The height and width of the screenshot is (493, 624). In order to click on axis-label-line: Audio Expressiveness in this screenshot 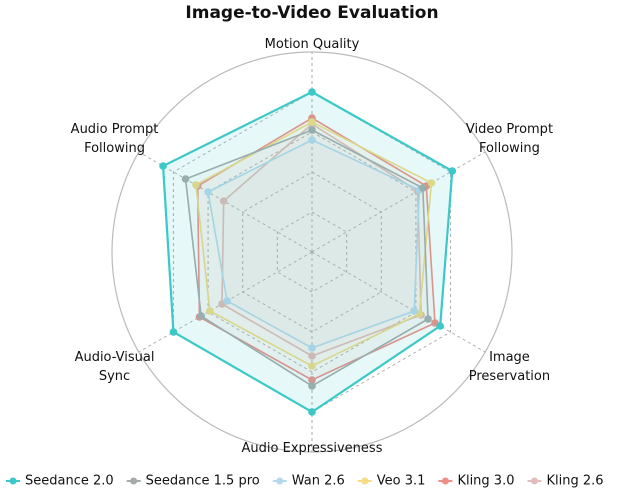, I will do `click(312, 448)`.